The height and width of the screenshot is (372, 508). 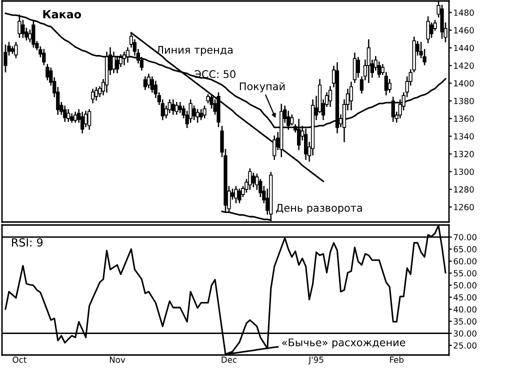 I want to click on y-tick-label: 30.00, so click(x=465, y=333).